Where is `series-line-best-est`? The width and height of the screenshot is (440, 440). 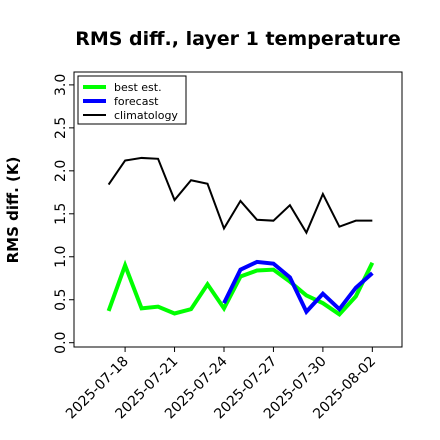
series-line-best-est is located at coordinates (240, 288).